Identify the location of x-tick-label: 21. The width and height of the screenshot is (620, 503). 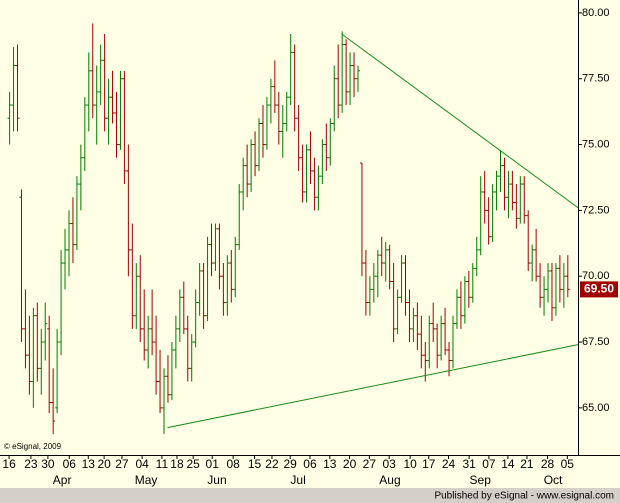
(527, 464).